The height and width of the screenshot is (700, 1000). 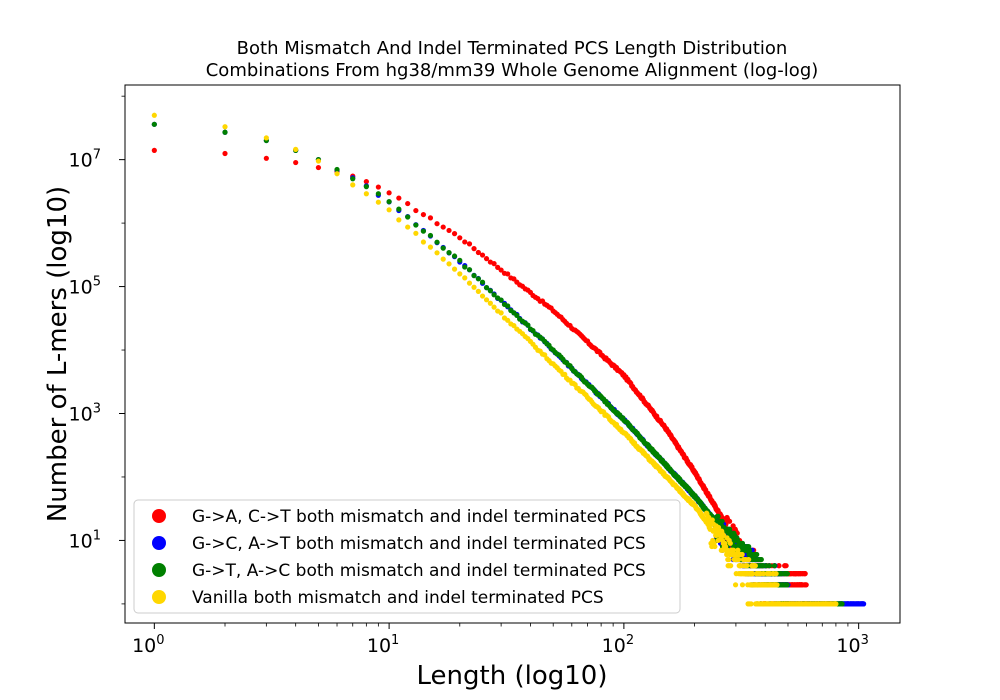 What do you see at coordinates (512, 676) in the screenshot?
I see `x-axis-label: Length (log10)` at bounding box center [512, 676].